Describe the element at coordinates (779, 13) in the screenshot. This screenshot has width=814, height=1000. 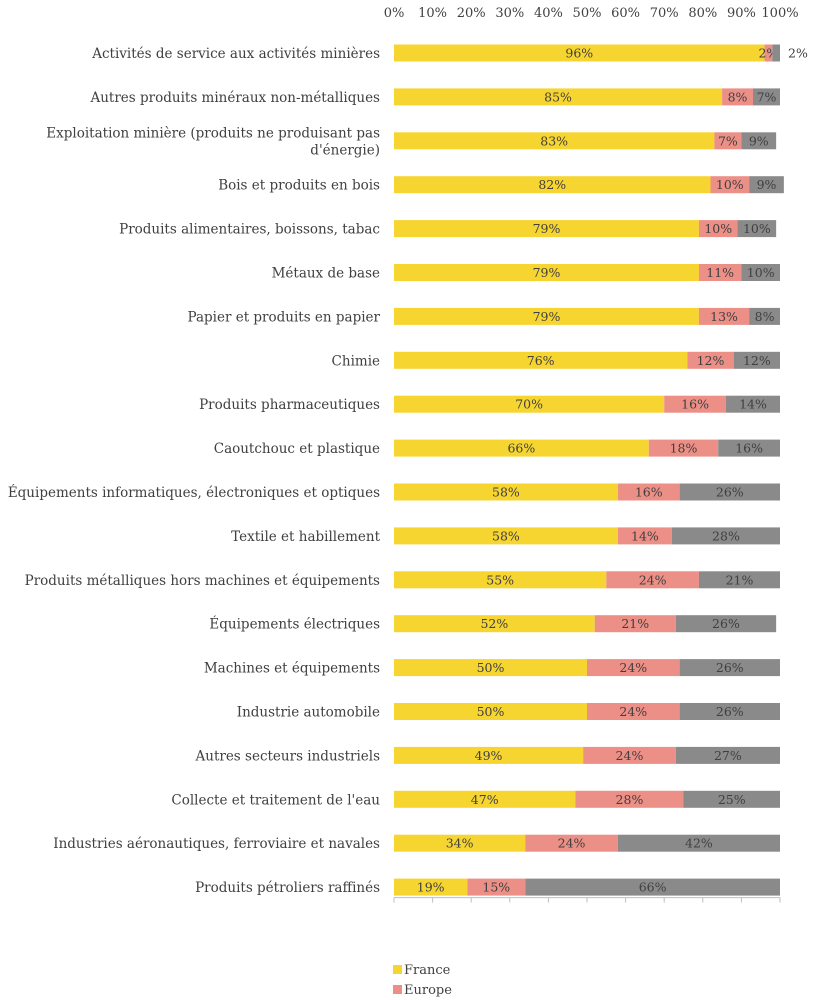
I see `x-tick-label: 100%` at that location.